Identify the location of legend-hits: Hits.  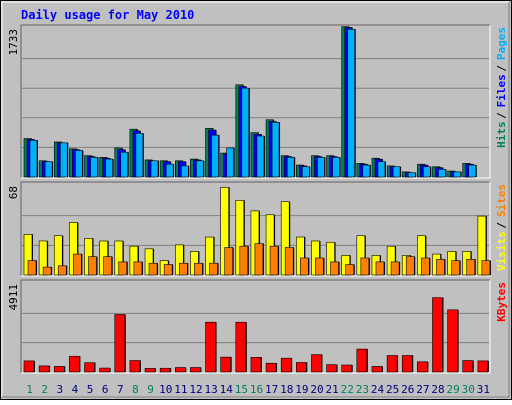
(501, 134).